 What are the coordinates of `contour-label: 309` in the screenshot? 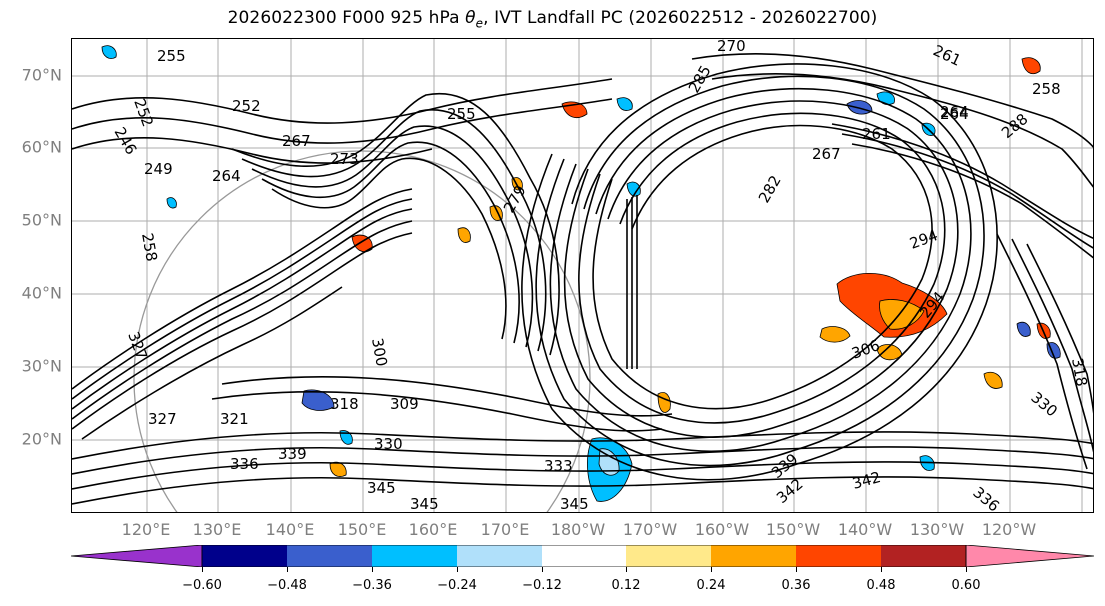 It's located at (404, 404).